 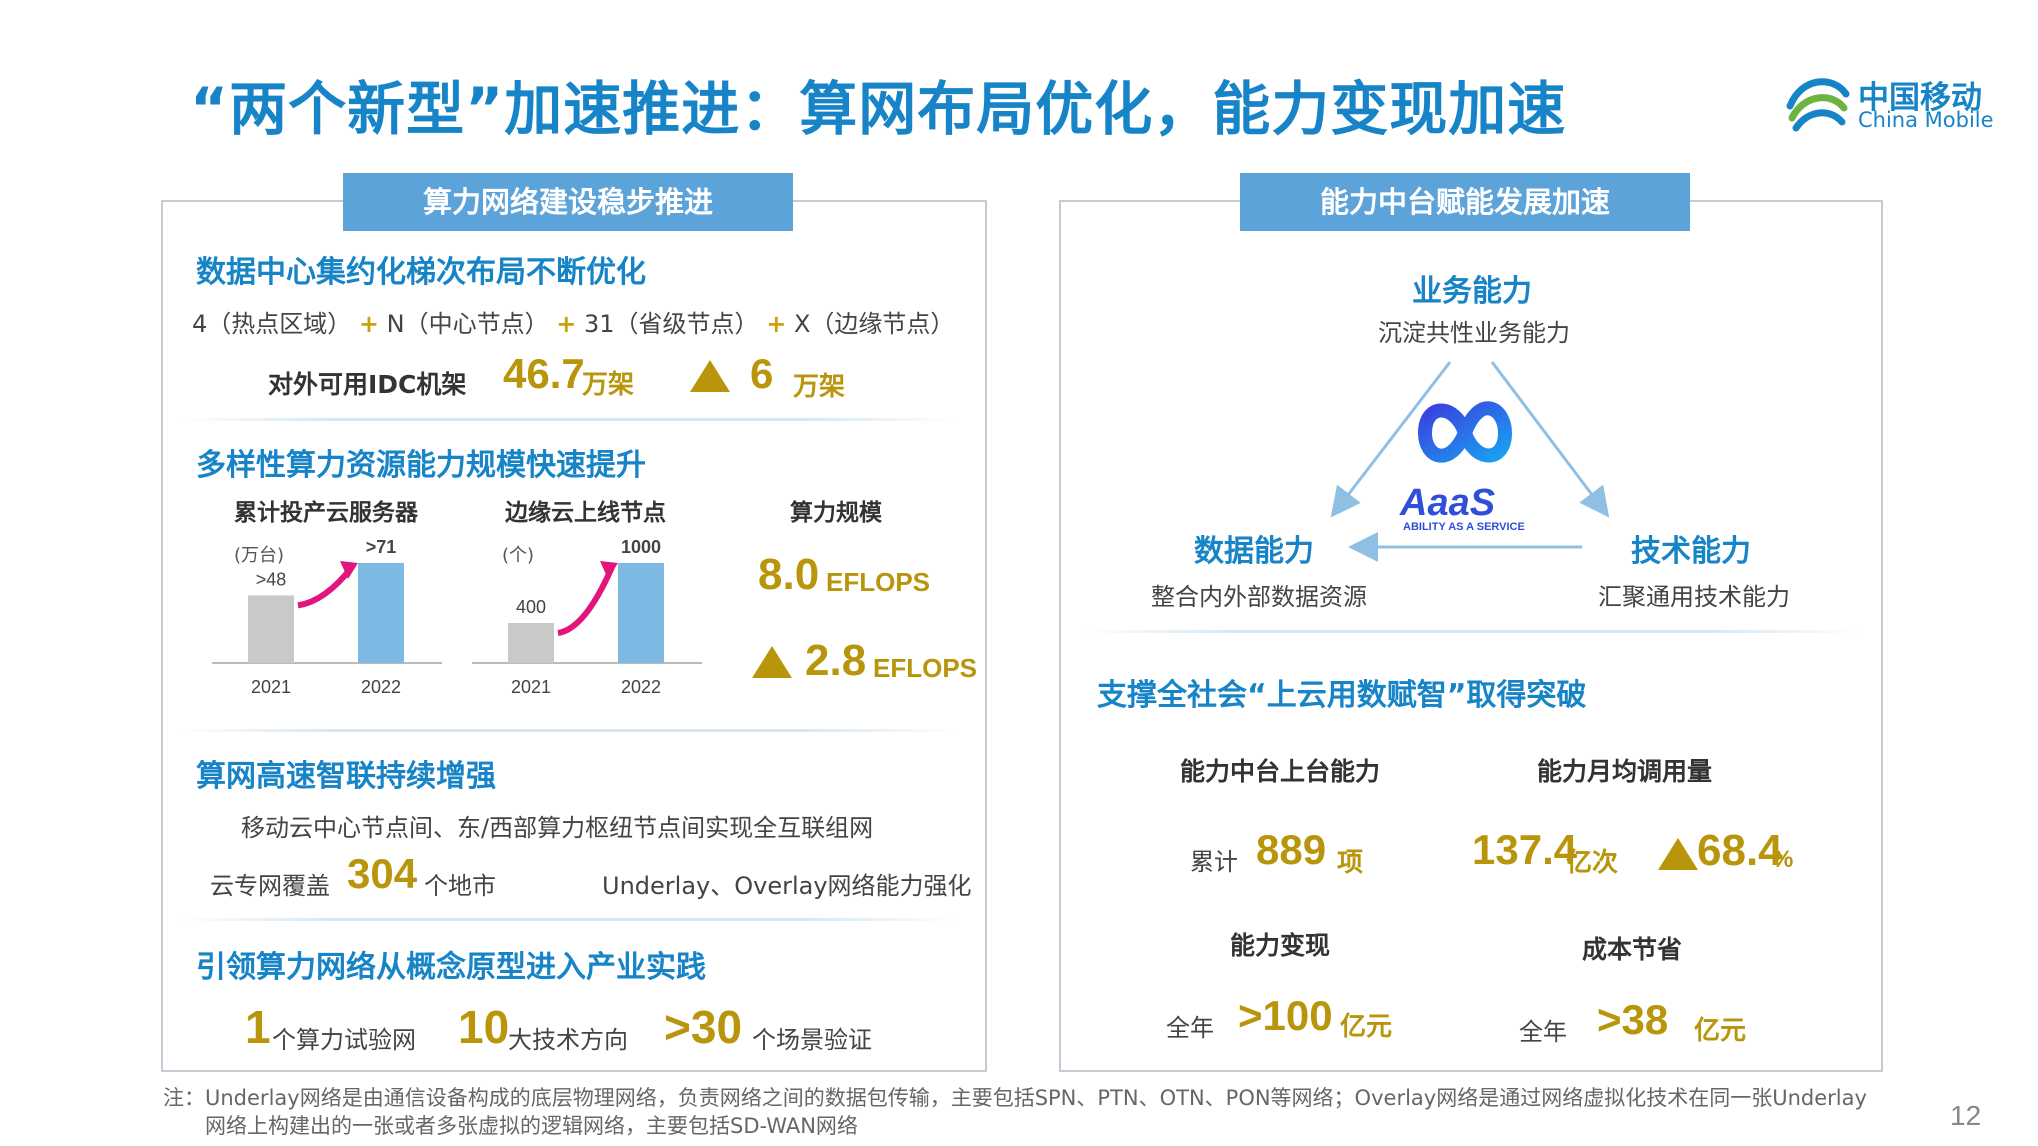 What do you see at coordinates (1633, 1019) in the screenshot?
I see `kpi-saving-value: >38` at bounding box center [1633, 1019].